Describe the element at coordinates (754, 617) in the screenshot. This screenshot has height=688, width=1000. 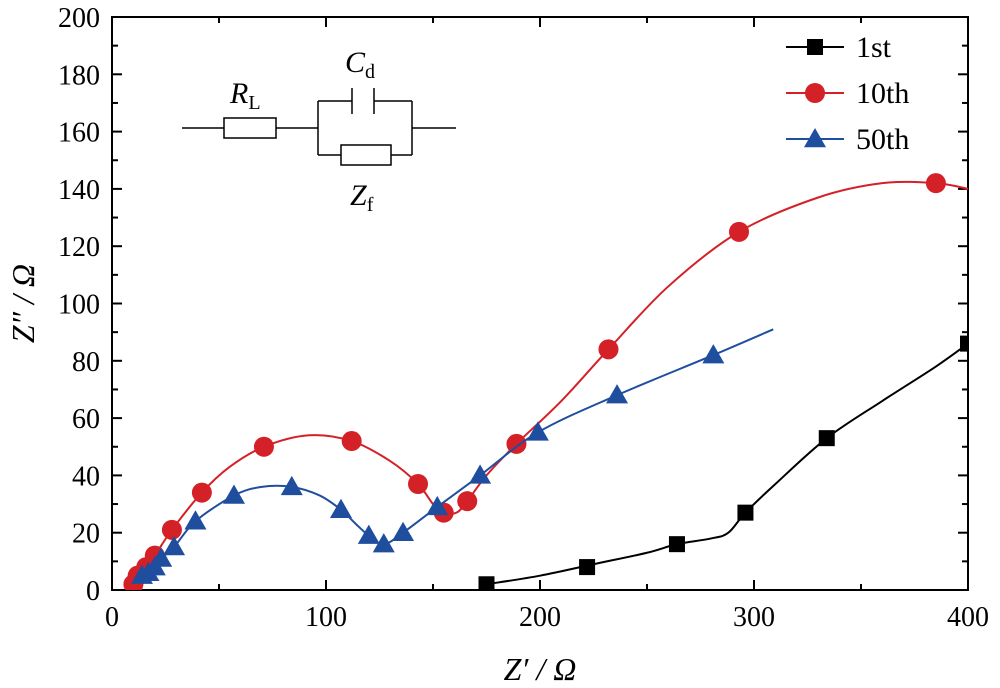
I see `x-tick-label: 300` at that location.